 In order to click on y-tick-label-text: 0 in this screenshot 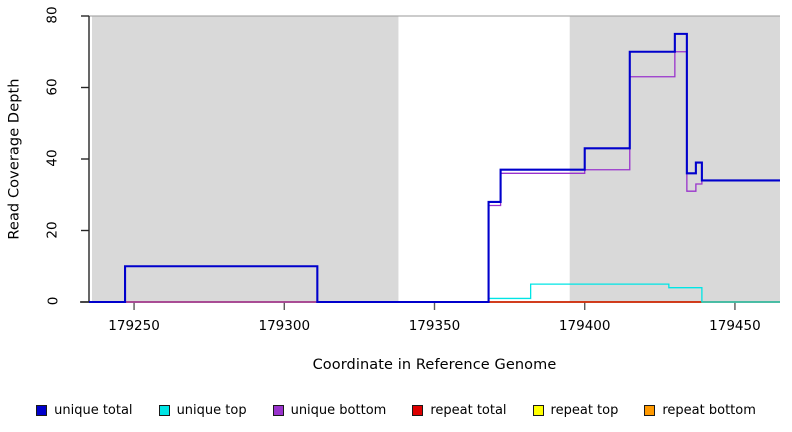, I will do `click(53, 301)`.